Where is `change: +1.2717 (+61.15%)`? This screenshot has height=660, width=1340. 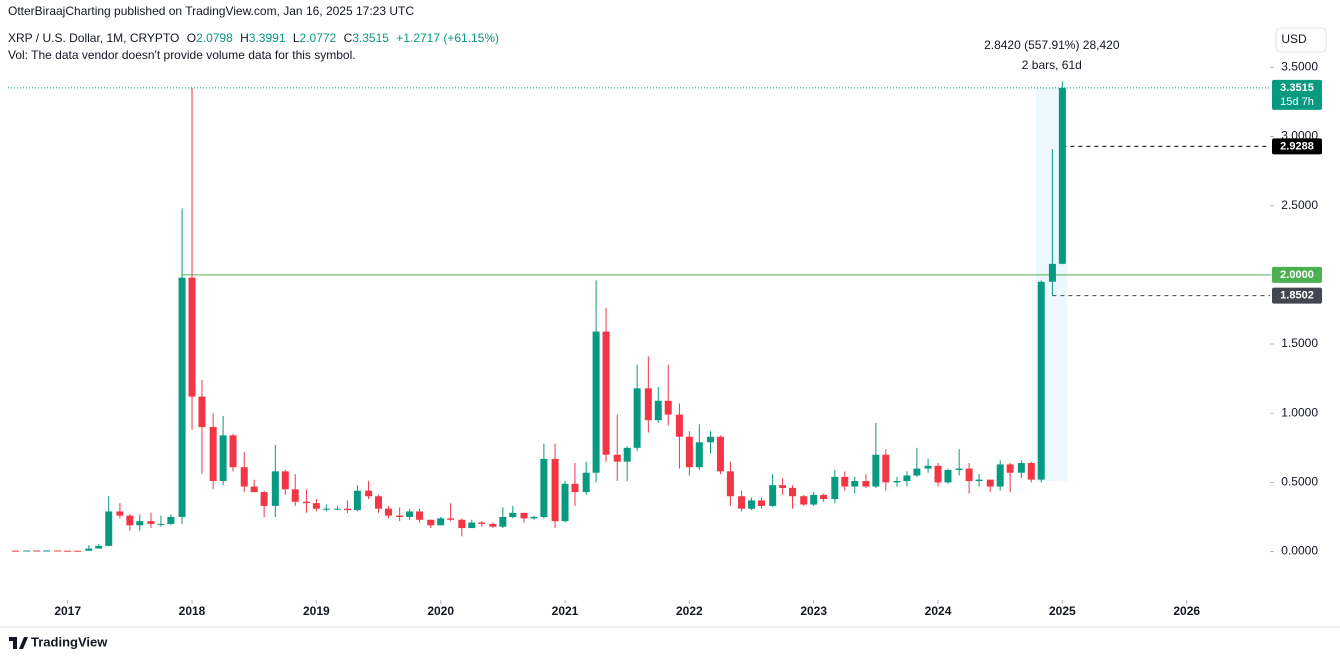
change: +1.2717 (+61.15%) is located at coordinates (447, 38).